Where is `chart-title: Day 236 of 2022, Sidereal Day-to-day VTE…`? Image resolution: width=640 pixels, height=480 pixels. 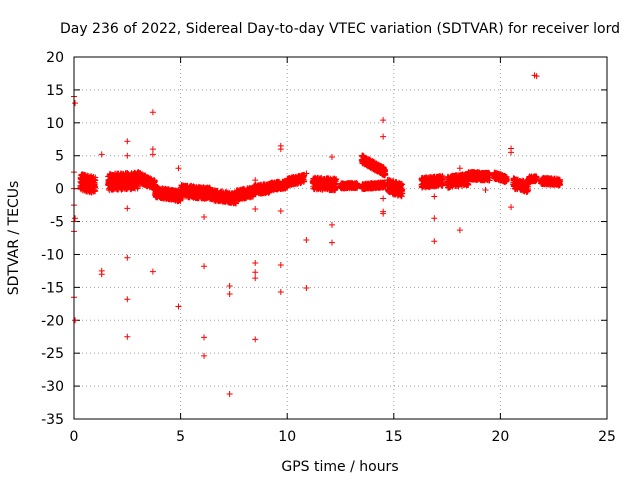 chart-title: Day 236 of 2022, Sidereal Day-to-day VTE… is located at coordinates (340, 29).